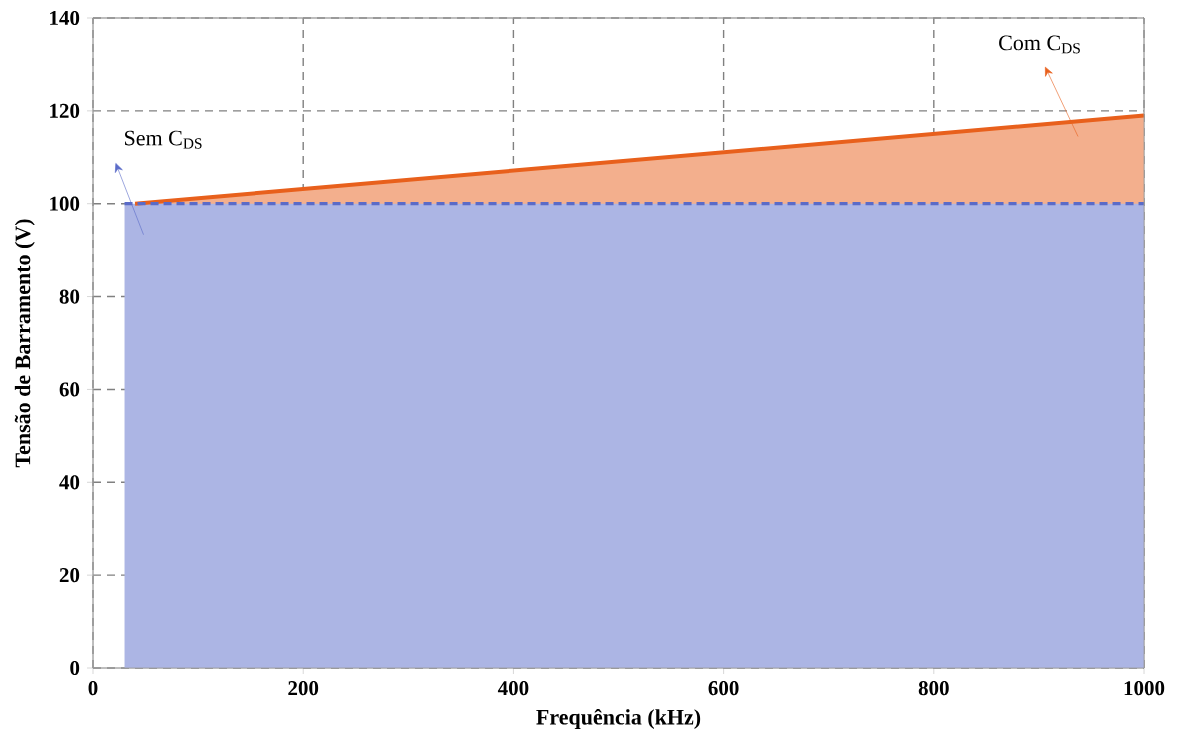 This screenshot has height=747, width=1179. What do you see at coordinates (933, 688) in the screenshot?
I see `x-tick-label: 800` at bounding box center [933, 688].